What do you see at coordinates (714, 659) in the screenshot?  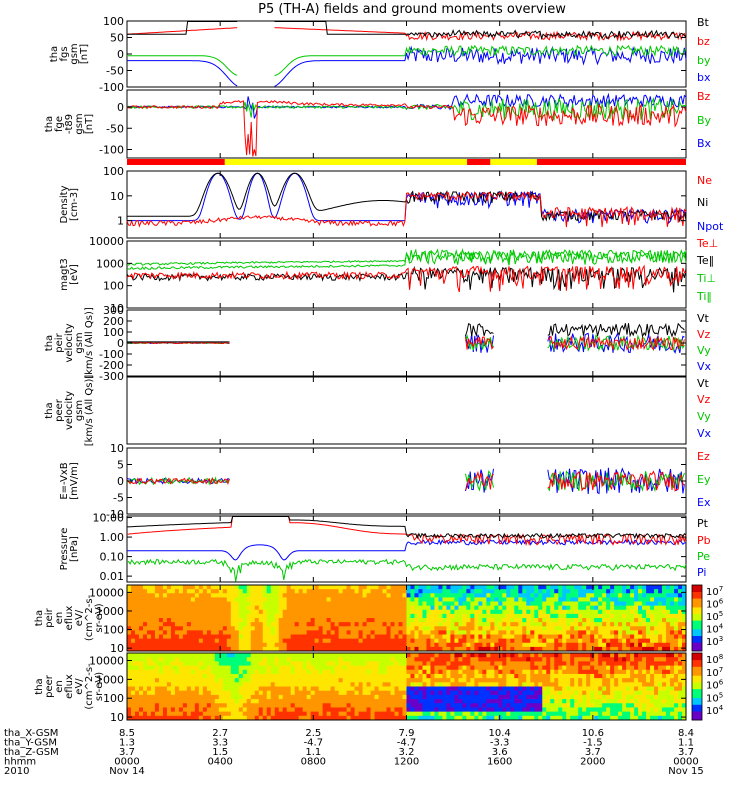 I see `colorbar-tick-label: 10⁸` at bounding box center [714, 659].